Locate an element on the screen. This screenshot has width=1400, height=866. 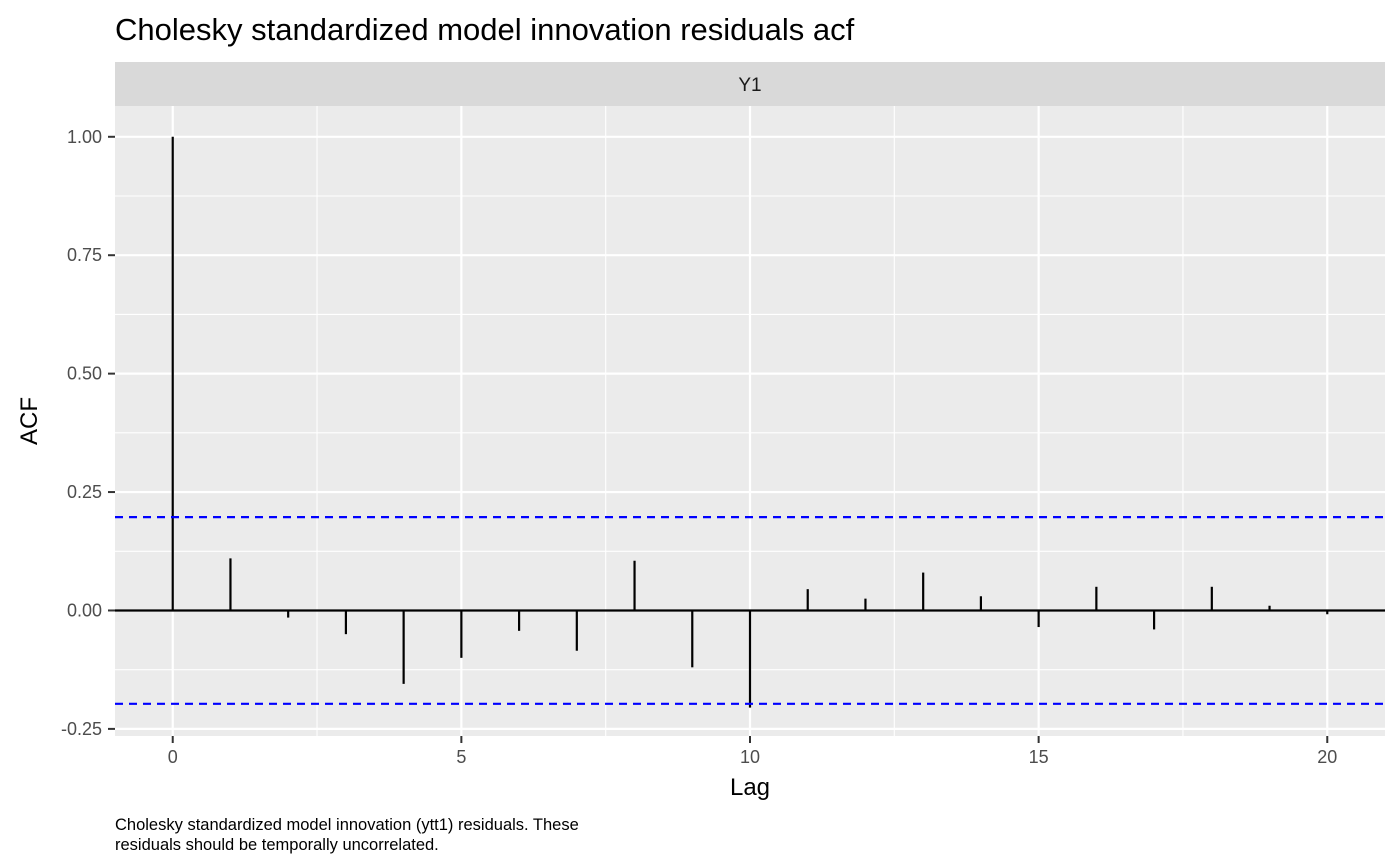
x-tick-label: 0 is located at coordinates (173, 757).